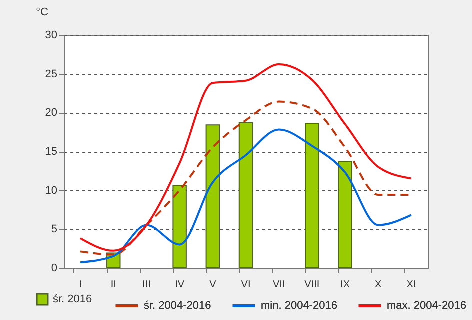  What do you see at coordinates (42, 12) in the screenshot?
I see `y-axis-title: °C` at bounding box center [42, 12].